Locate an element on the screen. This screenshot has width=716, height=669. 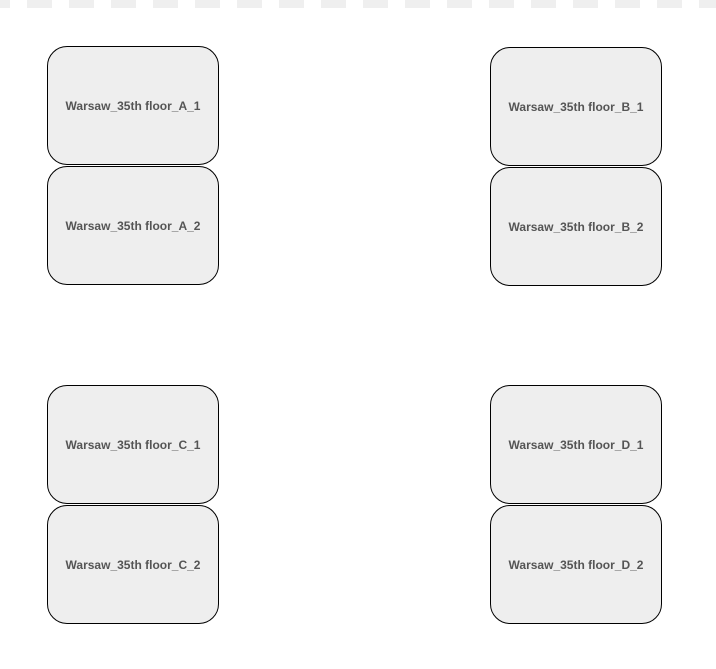
room-a-2-label: Warsaw_35th floor_A_2 is located at coordinates (133, 225).